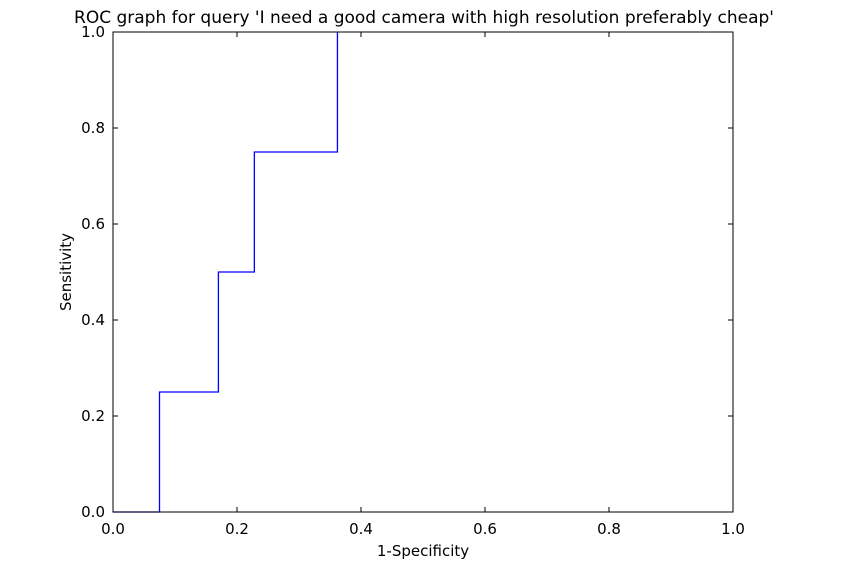 The image size is (845, 574). What do you see at coordinates (66, 272) in the screenshot?
I see `y-axis-label: Sensitivity` at bounding box center [66, 272].